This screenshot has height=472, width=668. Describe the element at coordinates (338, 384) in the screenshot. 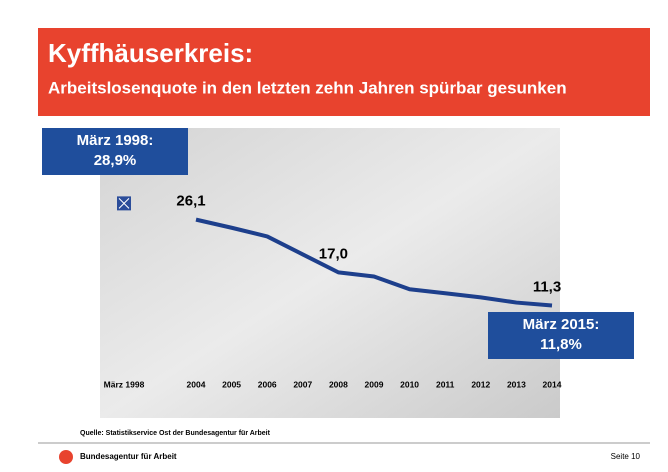

I see `x-tick-label: 2008` at that location.